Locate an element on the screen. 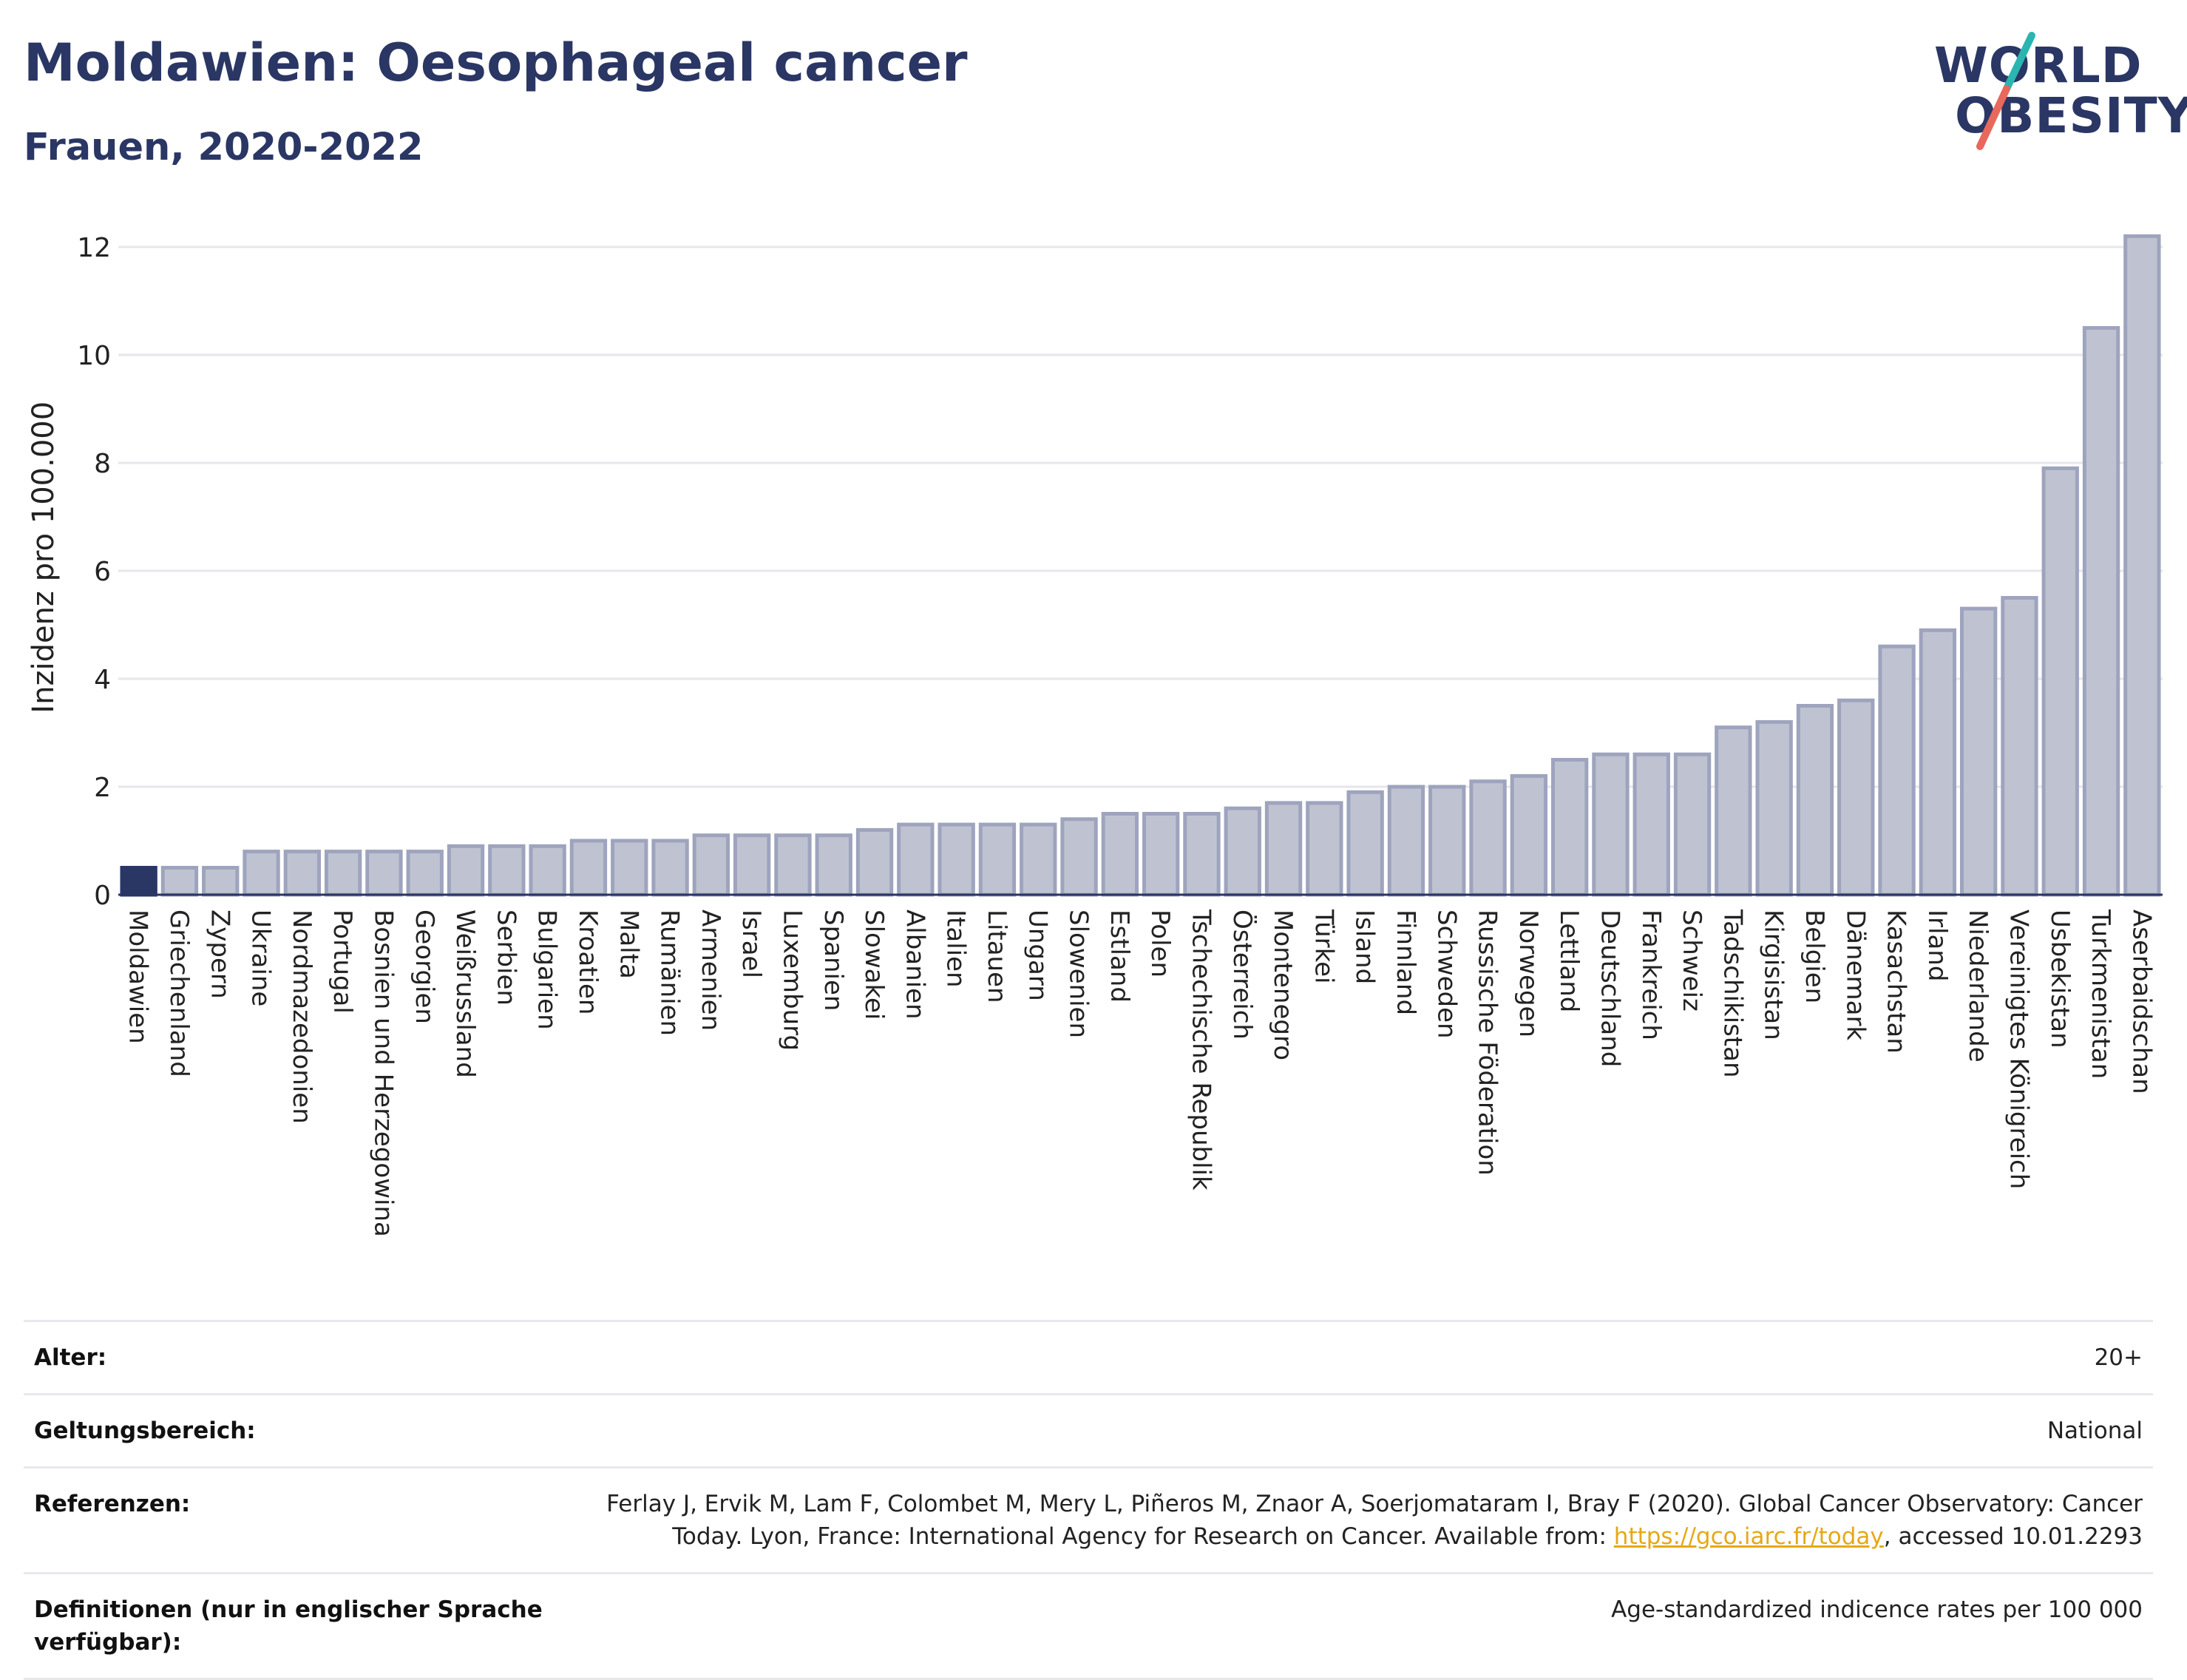  x-tick-label: Deutschland is located at coordinates (1609, 988).